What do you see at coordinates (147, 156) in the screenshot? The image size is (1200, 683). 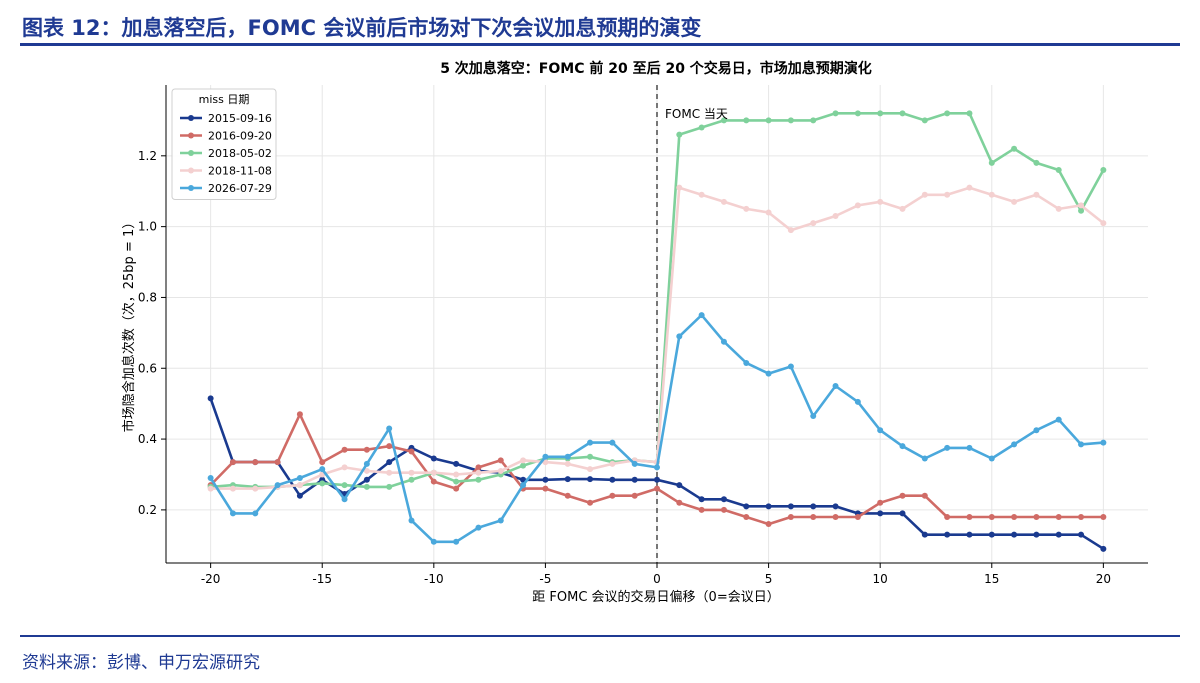 I see `y-tick-label: 1.2` at bounding box center [147, 156].